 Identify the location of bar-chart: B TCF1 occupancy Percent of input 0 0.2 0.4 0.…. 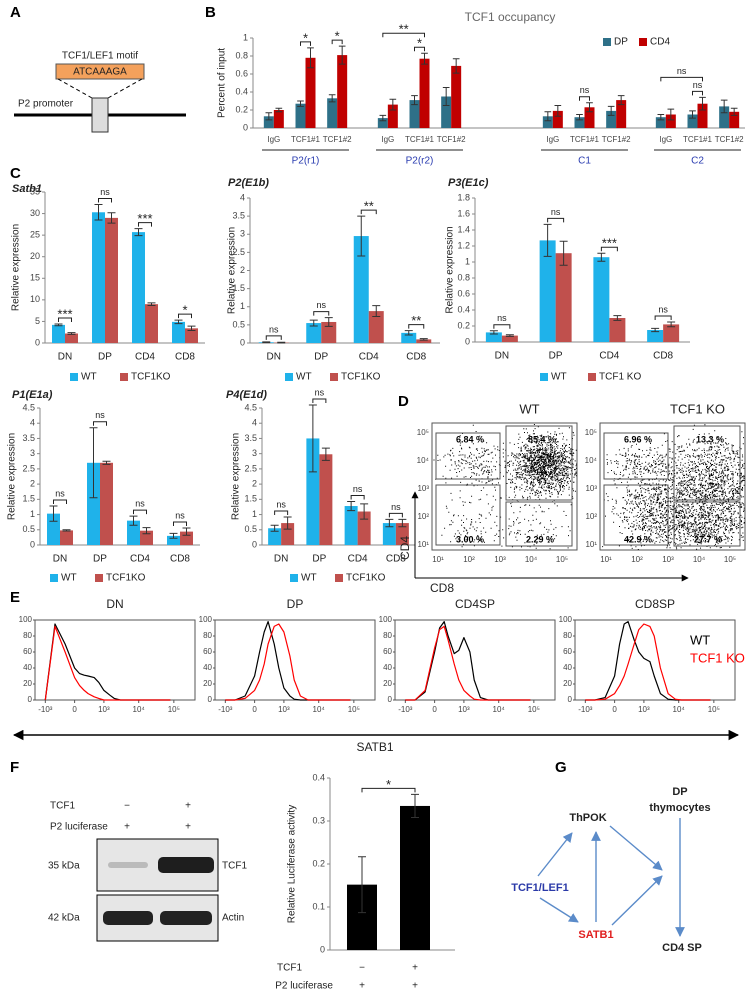
(475, 85).